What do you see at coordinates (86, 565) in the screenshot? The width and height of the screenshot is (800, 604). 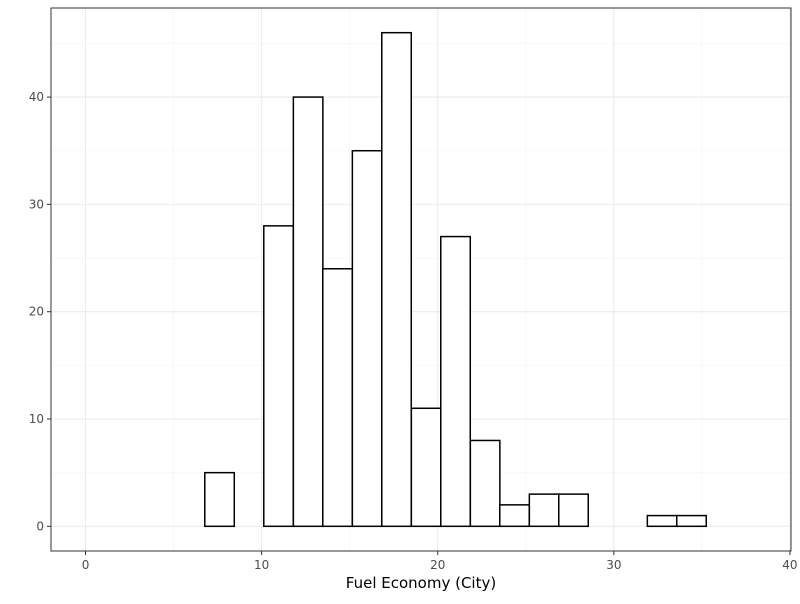 I see `x-tick-label: 0` at bounding box center [86, 565].